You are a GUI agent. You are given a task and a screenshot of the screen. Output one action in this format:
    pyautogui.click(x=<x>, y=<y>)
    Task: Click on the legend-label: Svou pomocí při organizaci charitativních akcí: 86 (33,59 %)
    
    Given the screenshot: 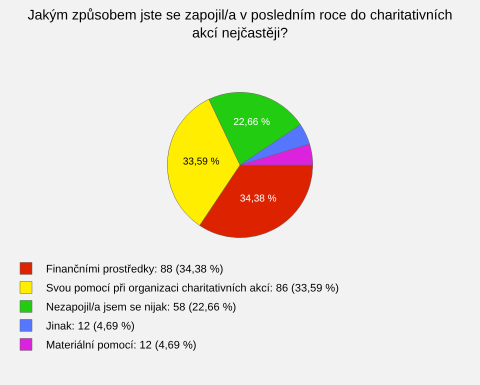 What is the action you would take?
    pyautogui.click(x=192, y=288)
    